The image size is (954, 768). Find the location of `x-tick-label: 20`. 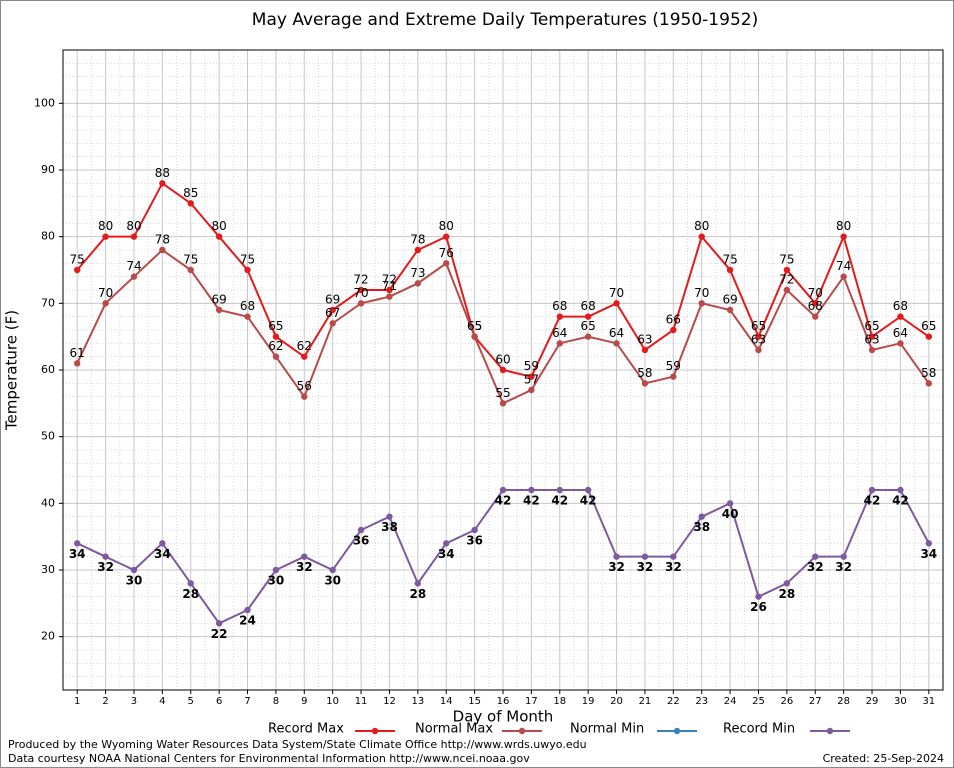

x-tick-label: 20 is located at coordinates (616, 701).